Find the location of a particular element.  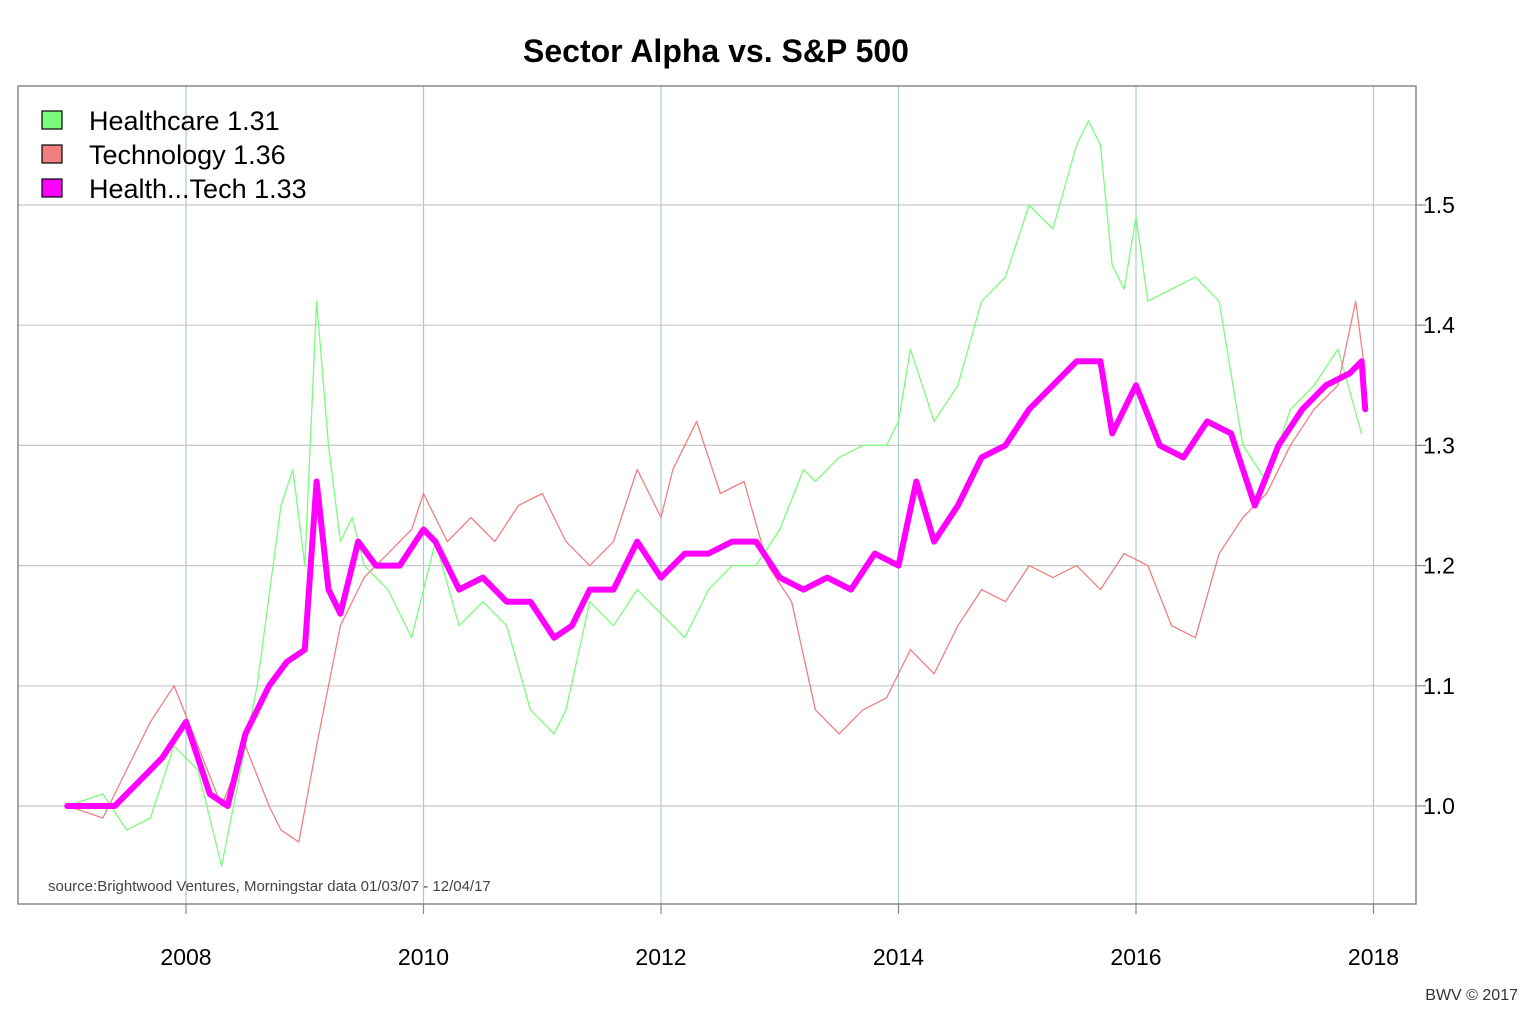

y-tick-label-1.1: 1.1 is located at coordinates (1439, 686).